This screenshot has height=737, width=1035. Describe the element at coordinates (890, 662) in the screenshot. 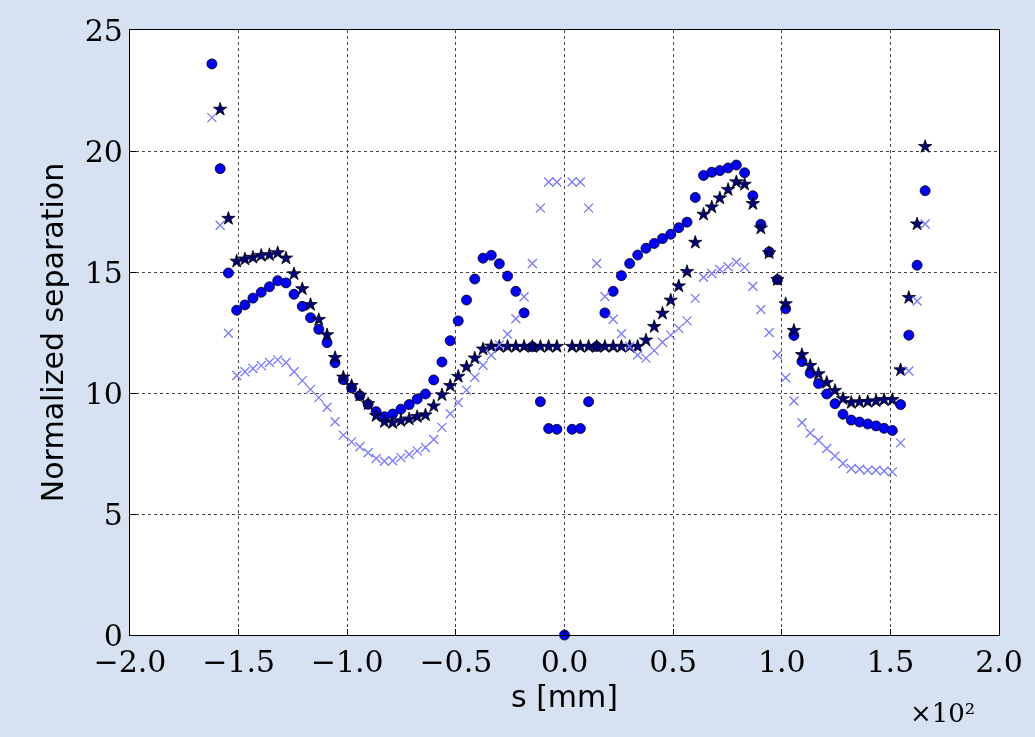

I see `x-tick-label: 1.5` at that location.